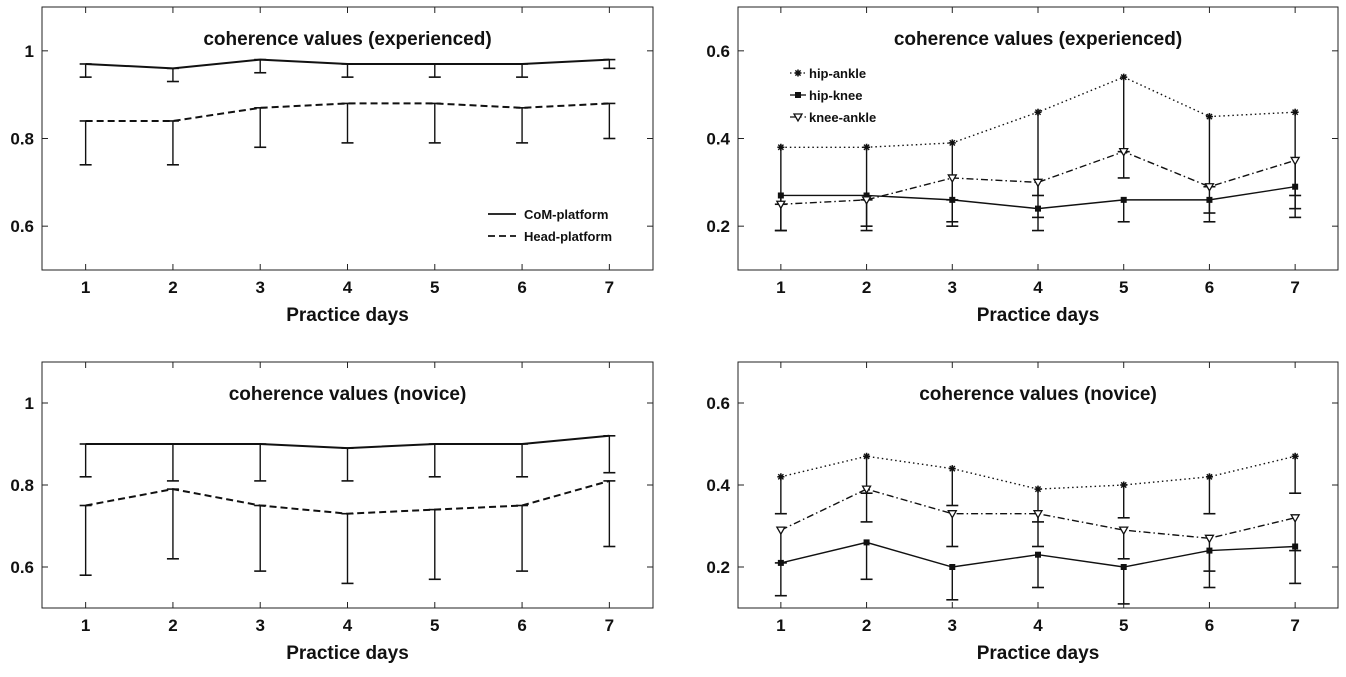 This screenshot has height=677, width=1346. Describe the element at coordinates (842, 117) in the screenshot. I see `legend-label: knee-ankle` at that location.